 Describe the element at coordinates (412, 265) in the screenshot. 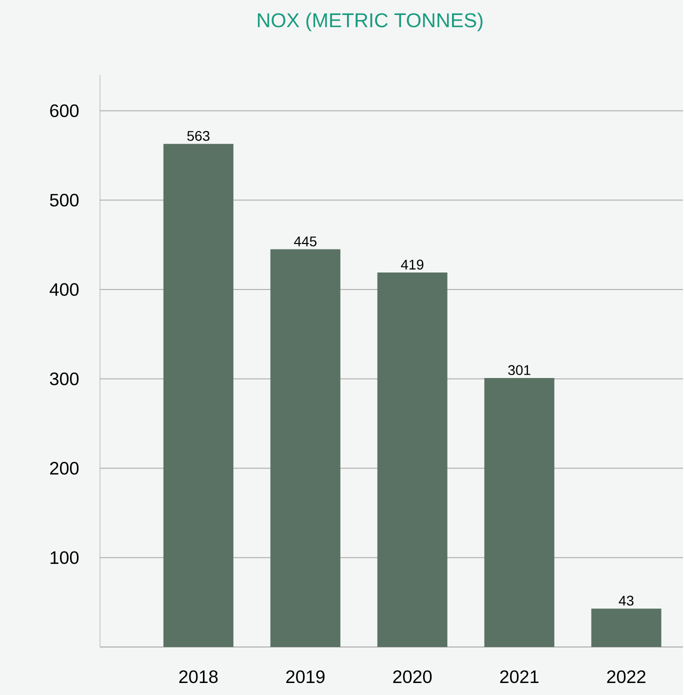

I see `data-label: 419` at that location.